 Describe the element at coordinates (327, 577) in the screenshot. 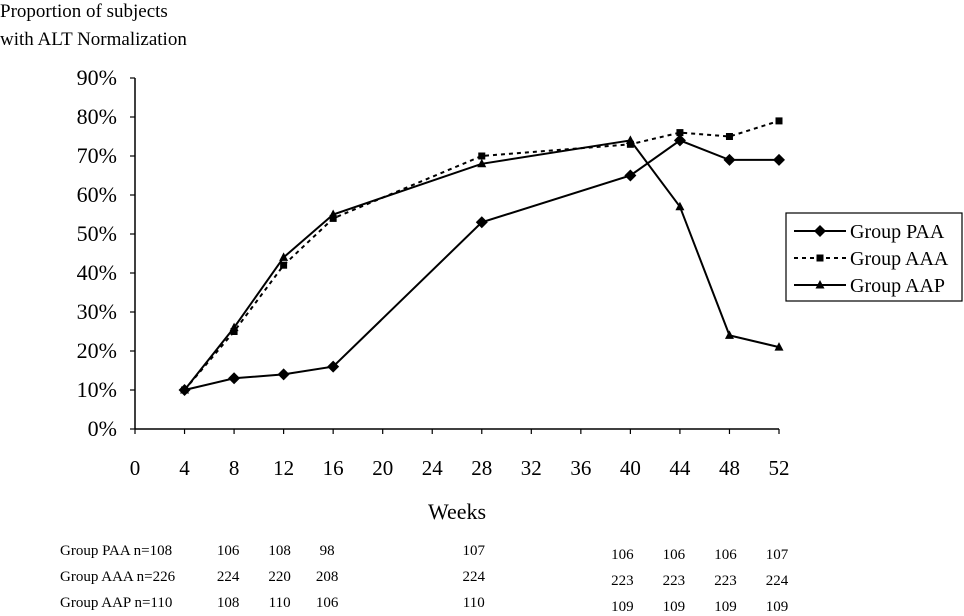

I see `count-cell: 208` at that location.